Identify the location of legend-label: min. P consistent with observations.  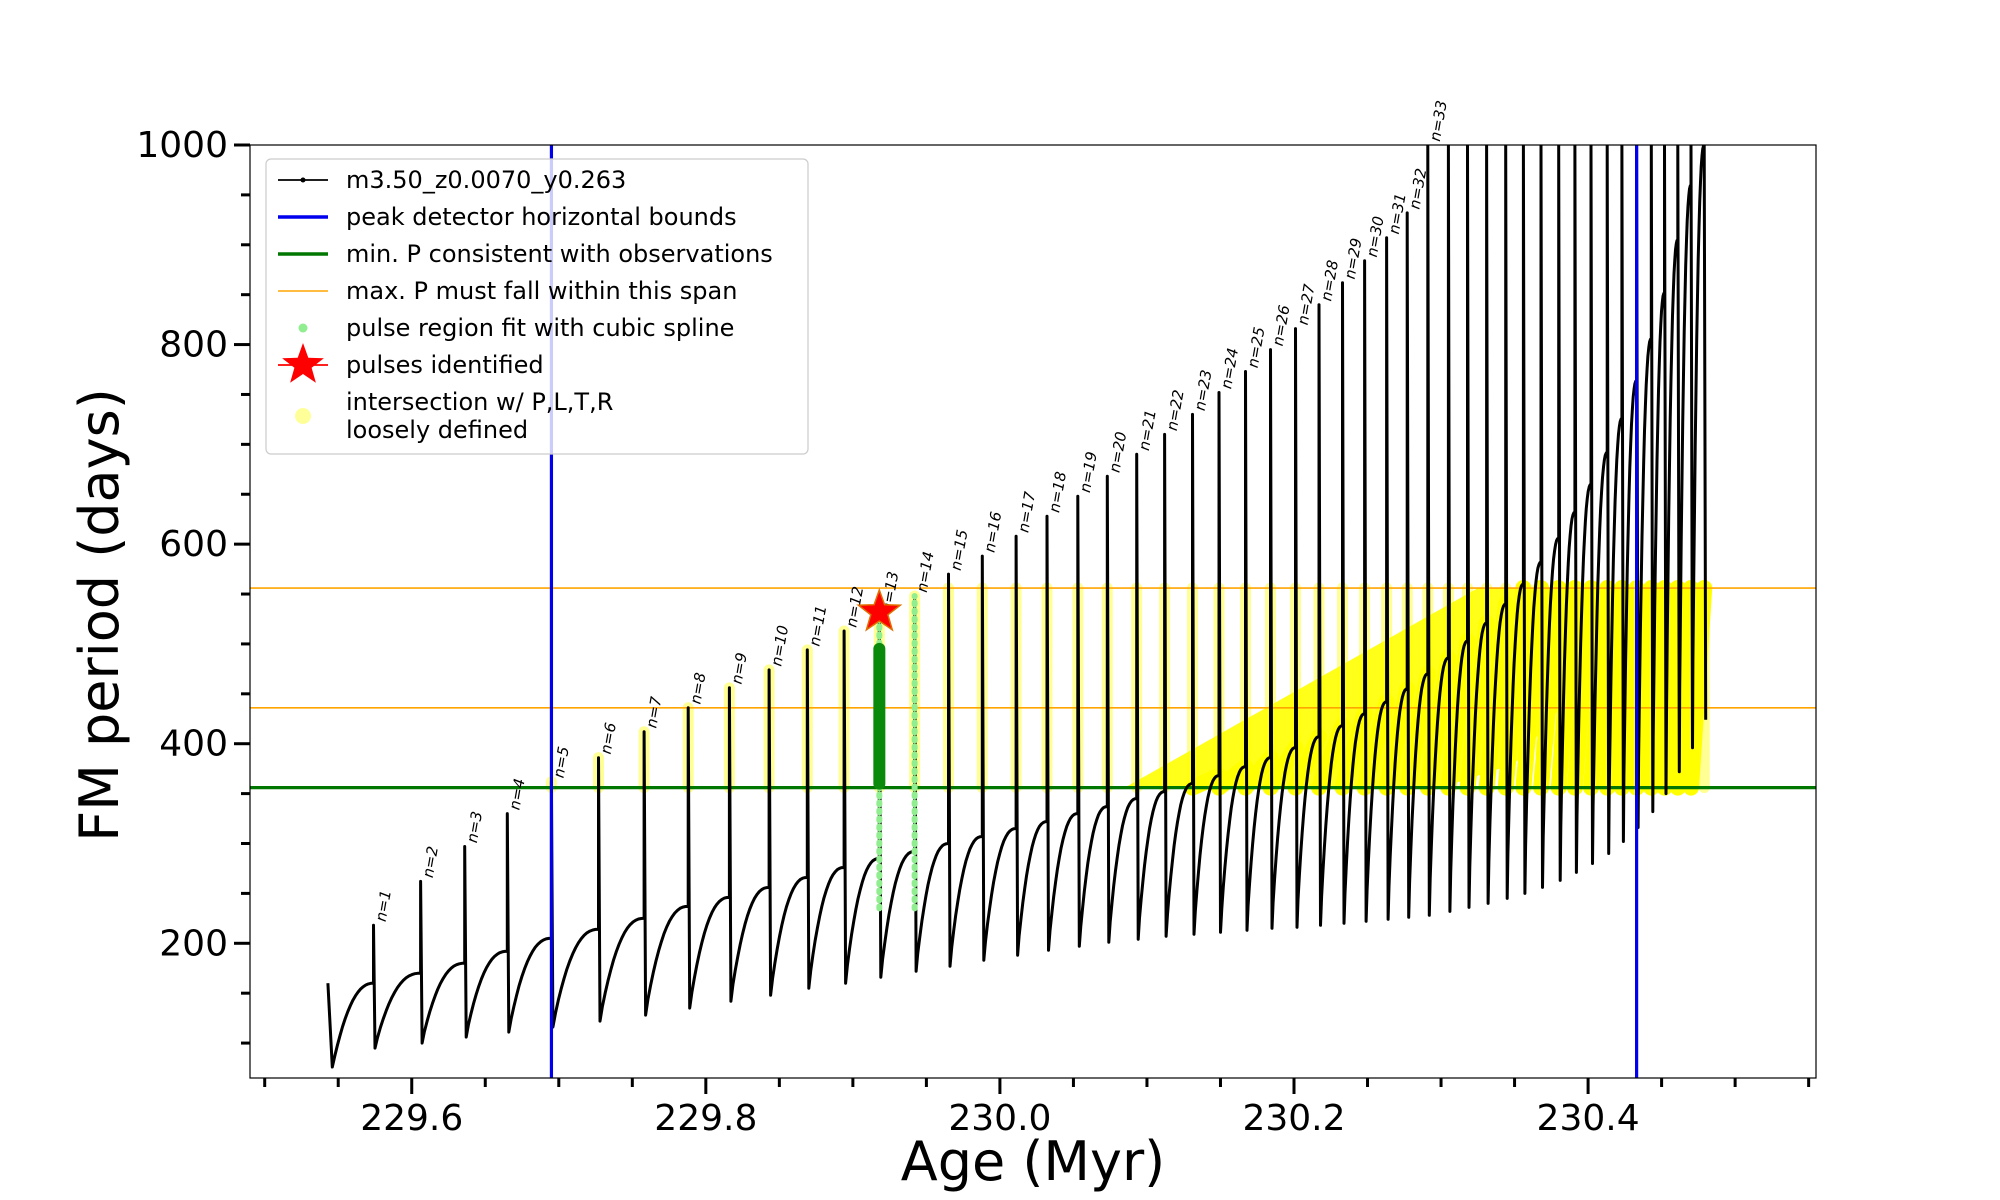
(559, 254).